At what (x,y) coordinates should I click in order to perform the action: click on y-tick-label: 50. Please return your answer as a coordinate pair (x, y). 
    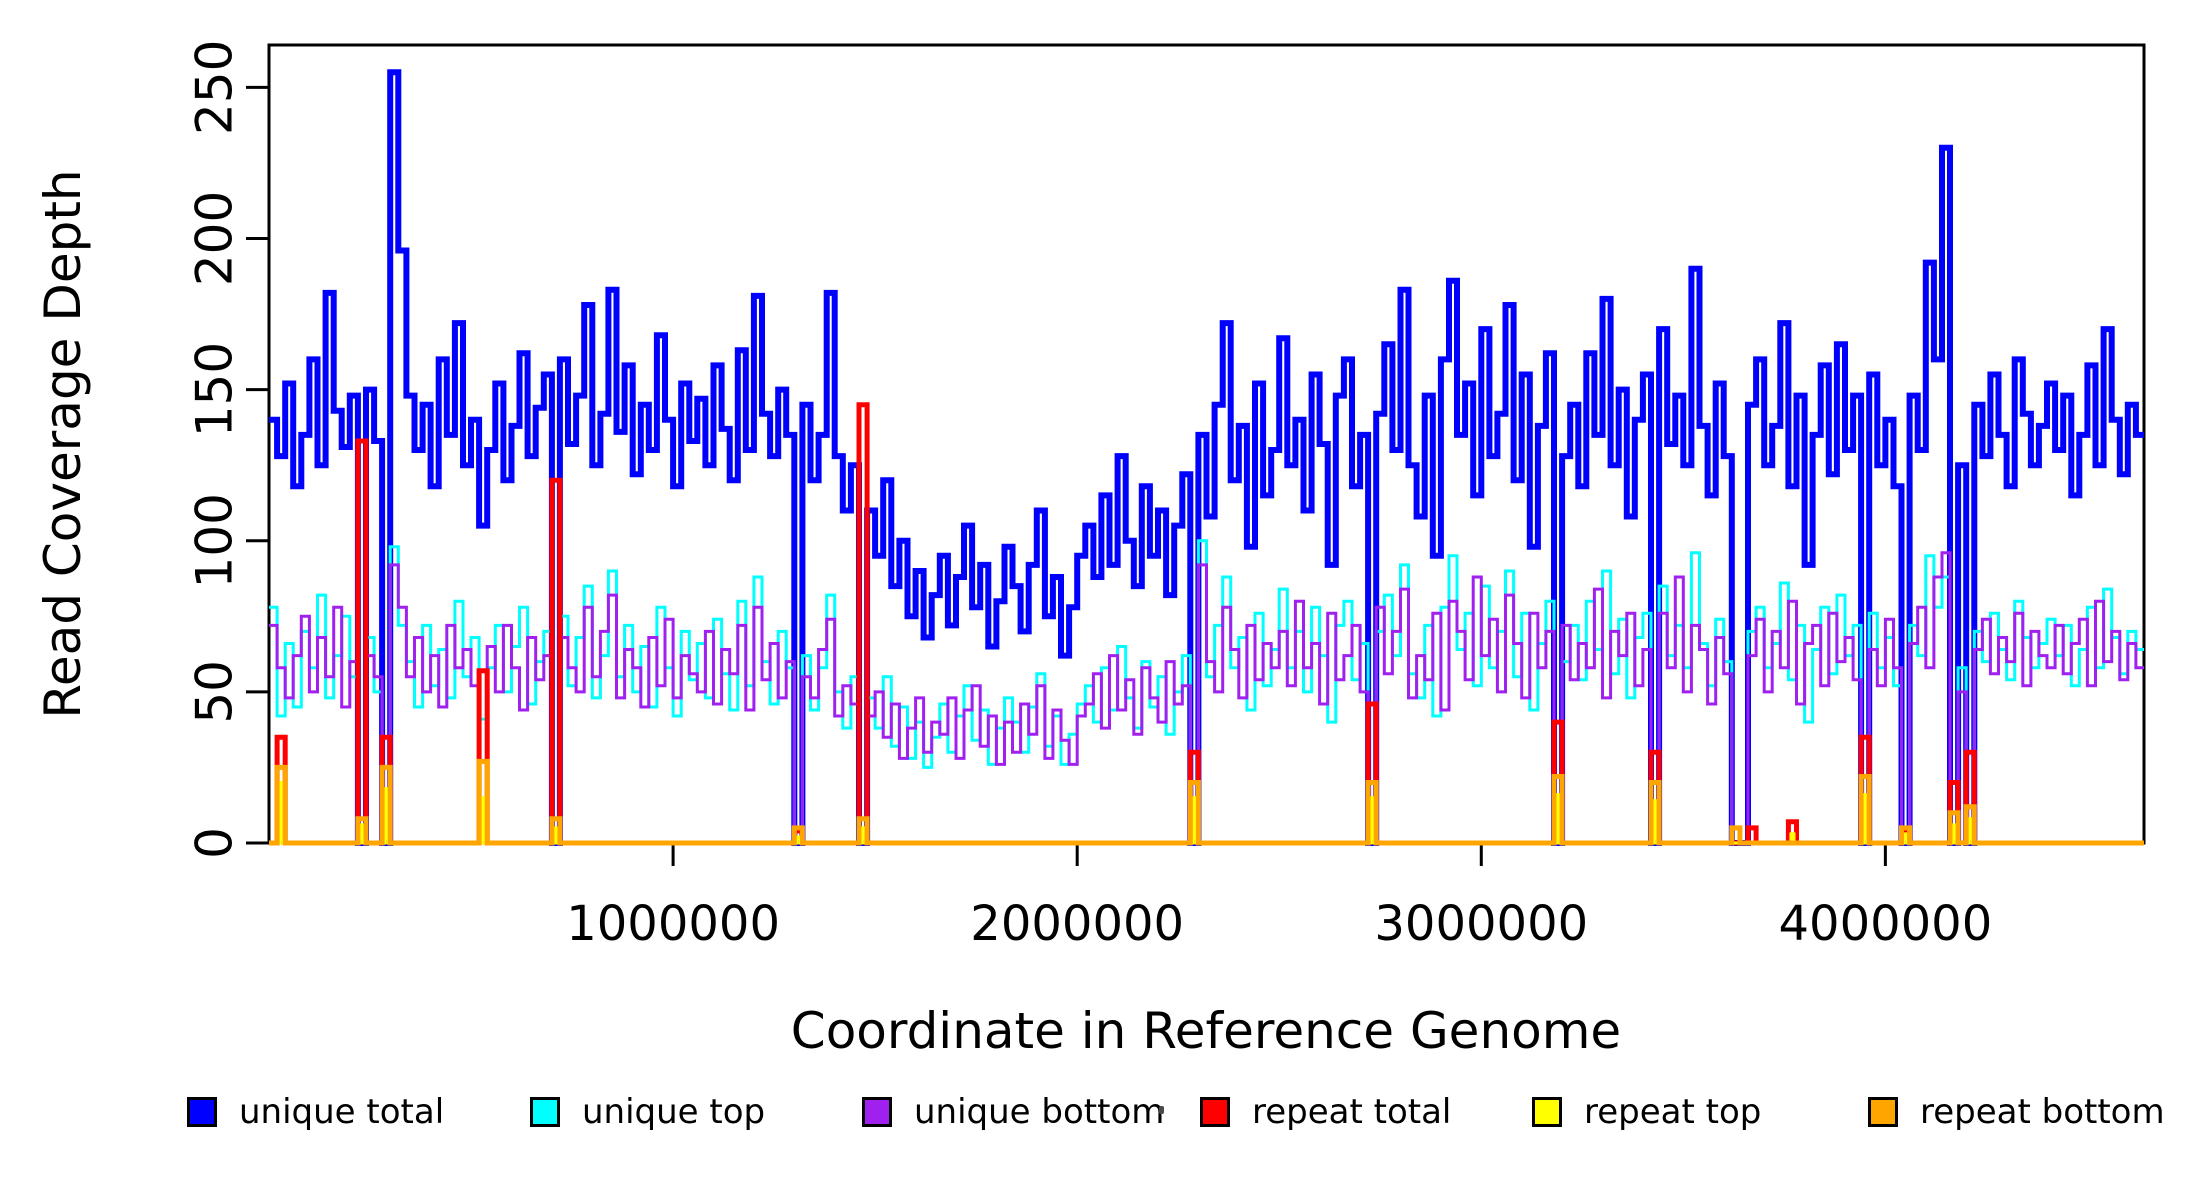
    Looking at the image, I should click on (215, 692).